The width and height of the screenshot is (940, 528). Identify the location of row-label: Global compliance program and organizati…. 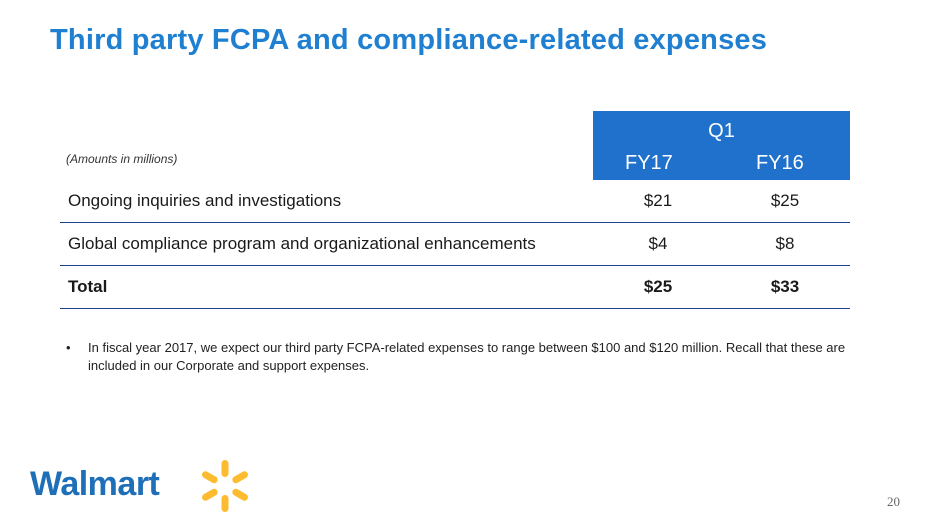
(302, 243).